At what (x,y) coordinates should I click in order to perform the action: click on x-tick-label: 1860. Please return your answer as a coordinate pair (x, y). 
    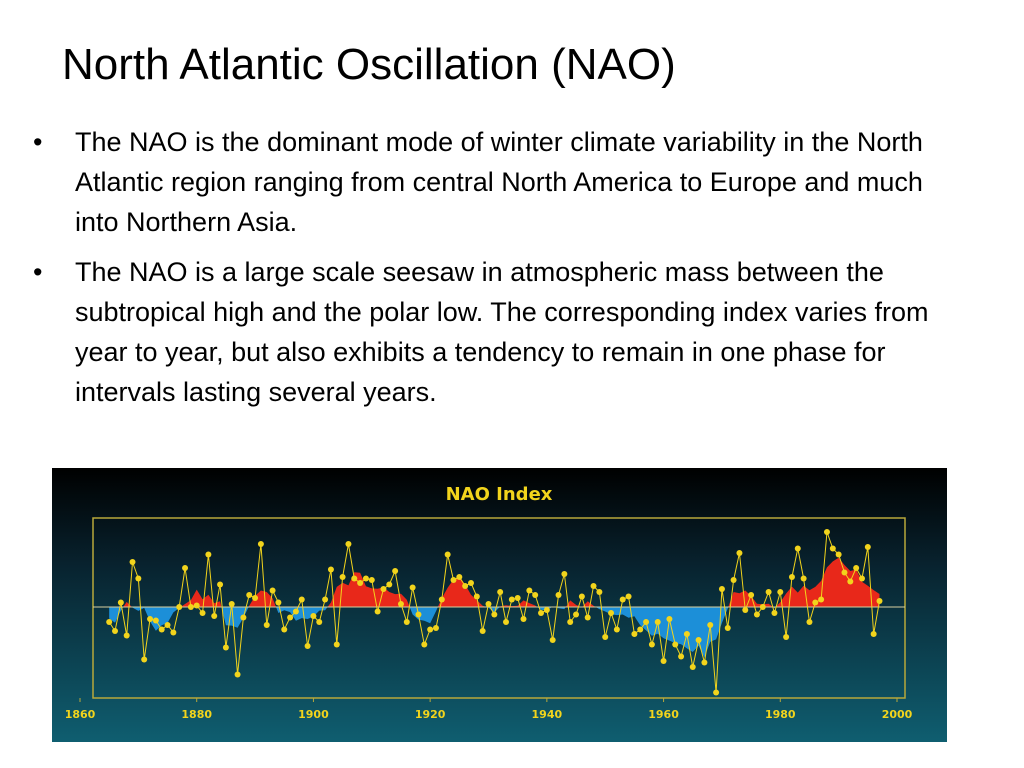
    Looking at the image, I should click on (80, 714).